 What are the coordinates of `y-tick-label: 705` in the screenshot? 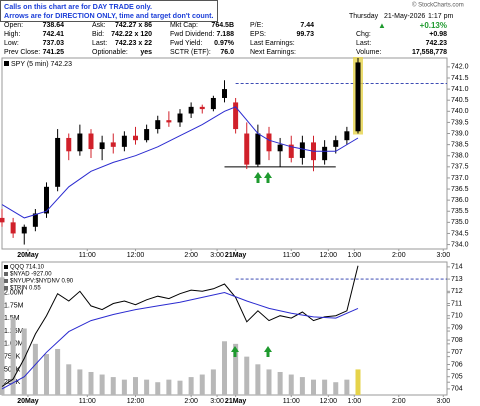 It's located at (457, 377).